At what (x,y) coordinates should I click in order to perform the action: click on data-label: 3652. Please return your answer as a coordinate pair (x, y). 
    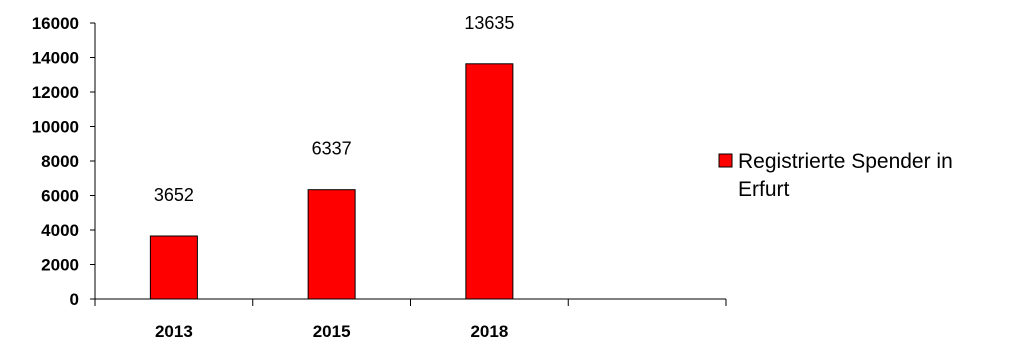
    Looking at the image, I should click on (174, 195).